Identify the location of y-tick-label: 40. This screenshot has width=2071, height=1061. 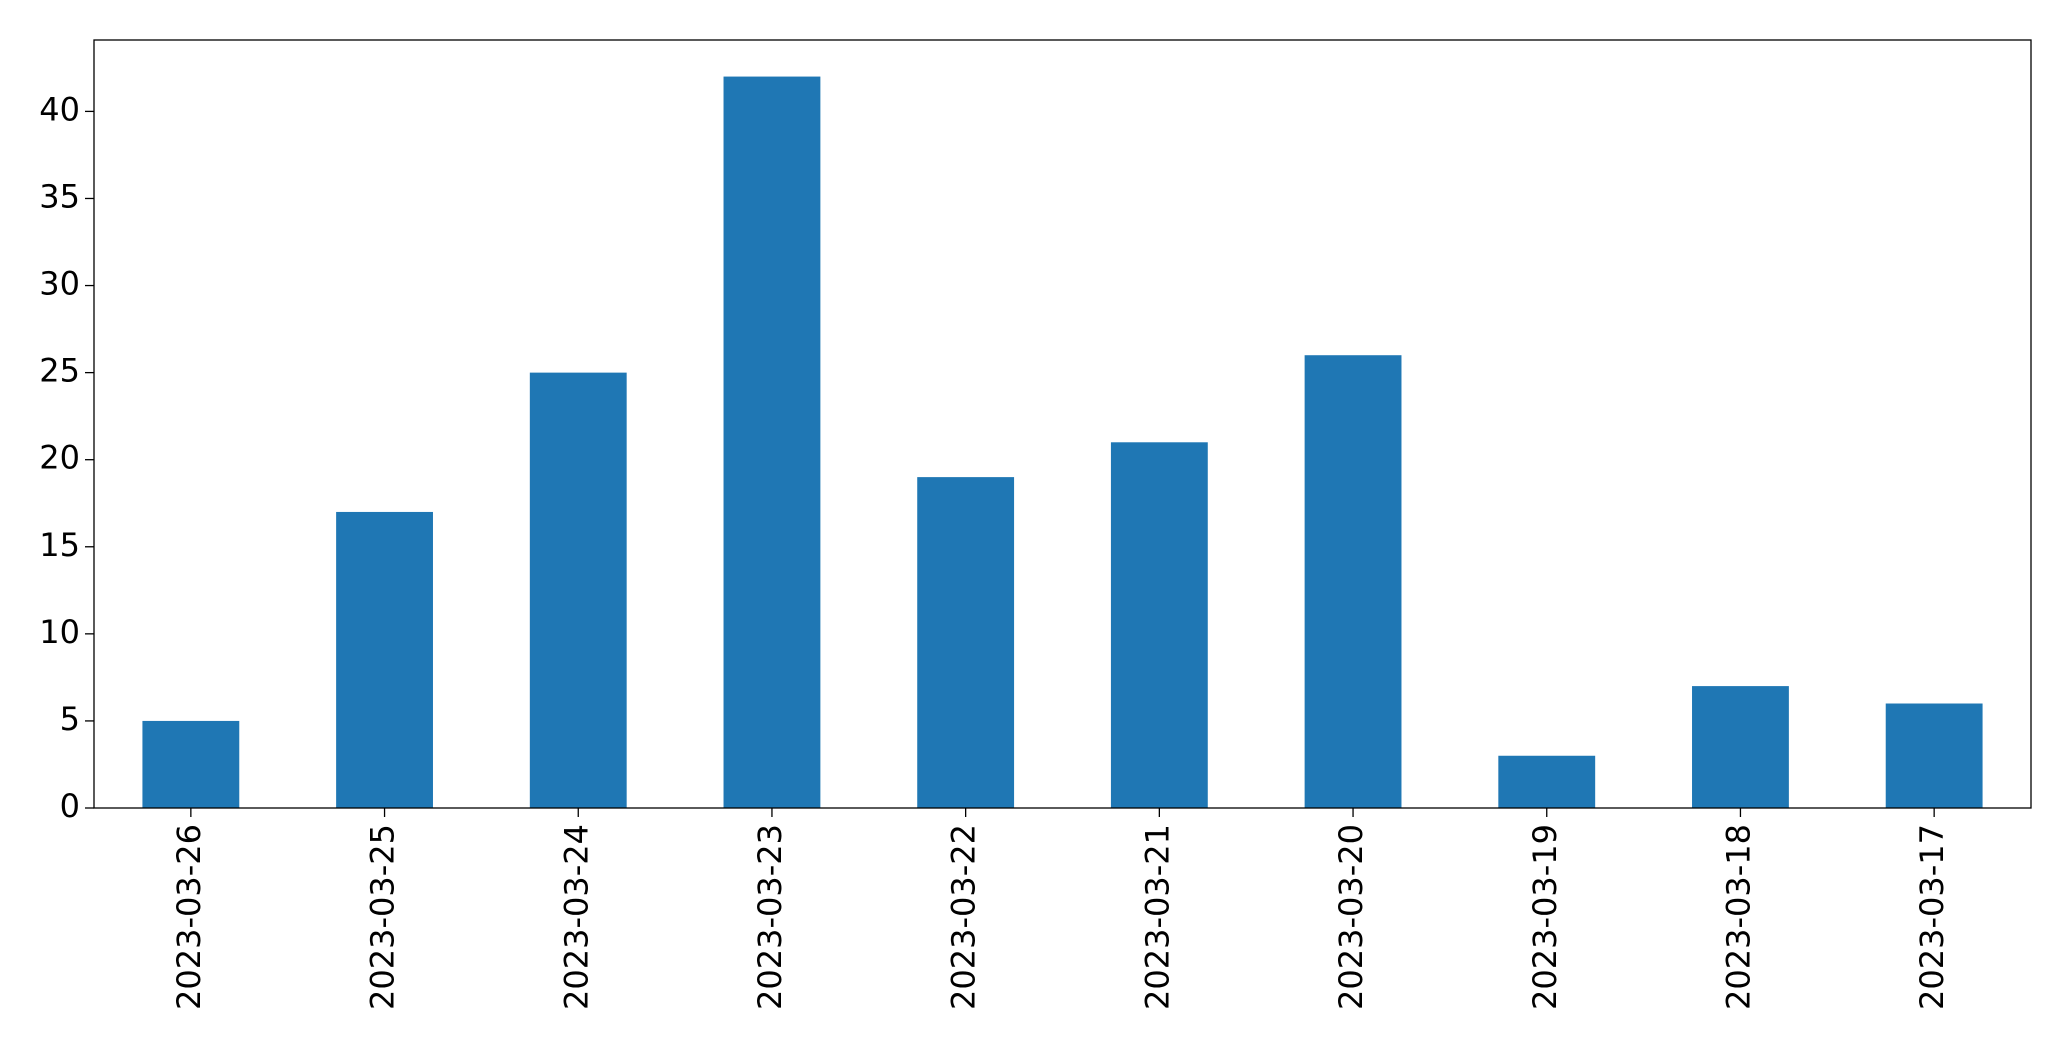
(59, 109).